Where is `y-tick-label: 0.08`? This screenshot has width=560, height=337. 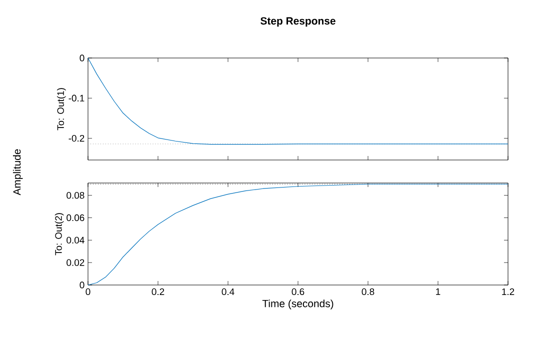 y-tick-label: 0.08 is located at coordinates (75, 195).